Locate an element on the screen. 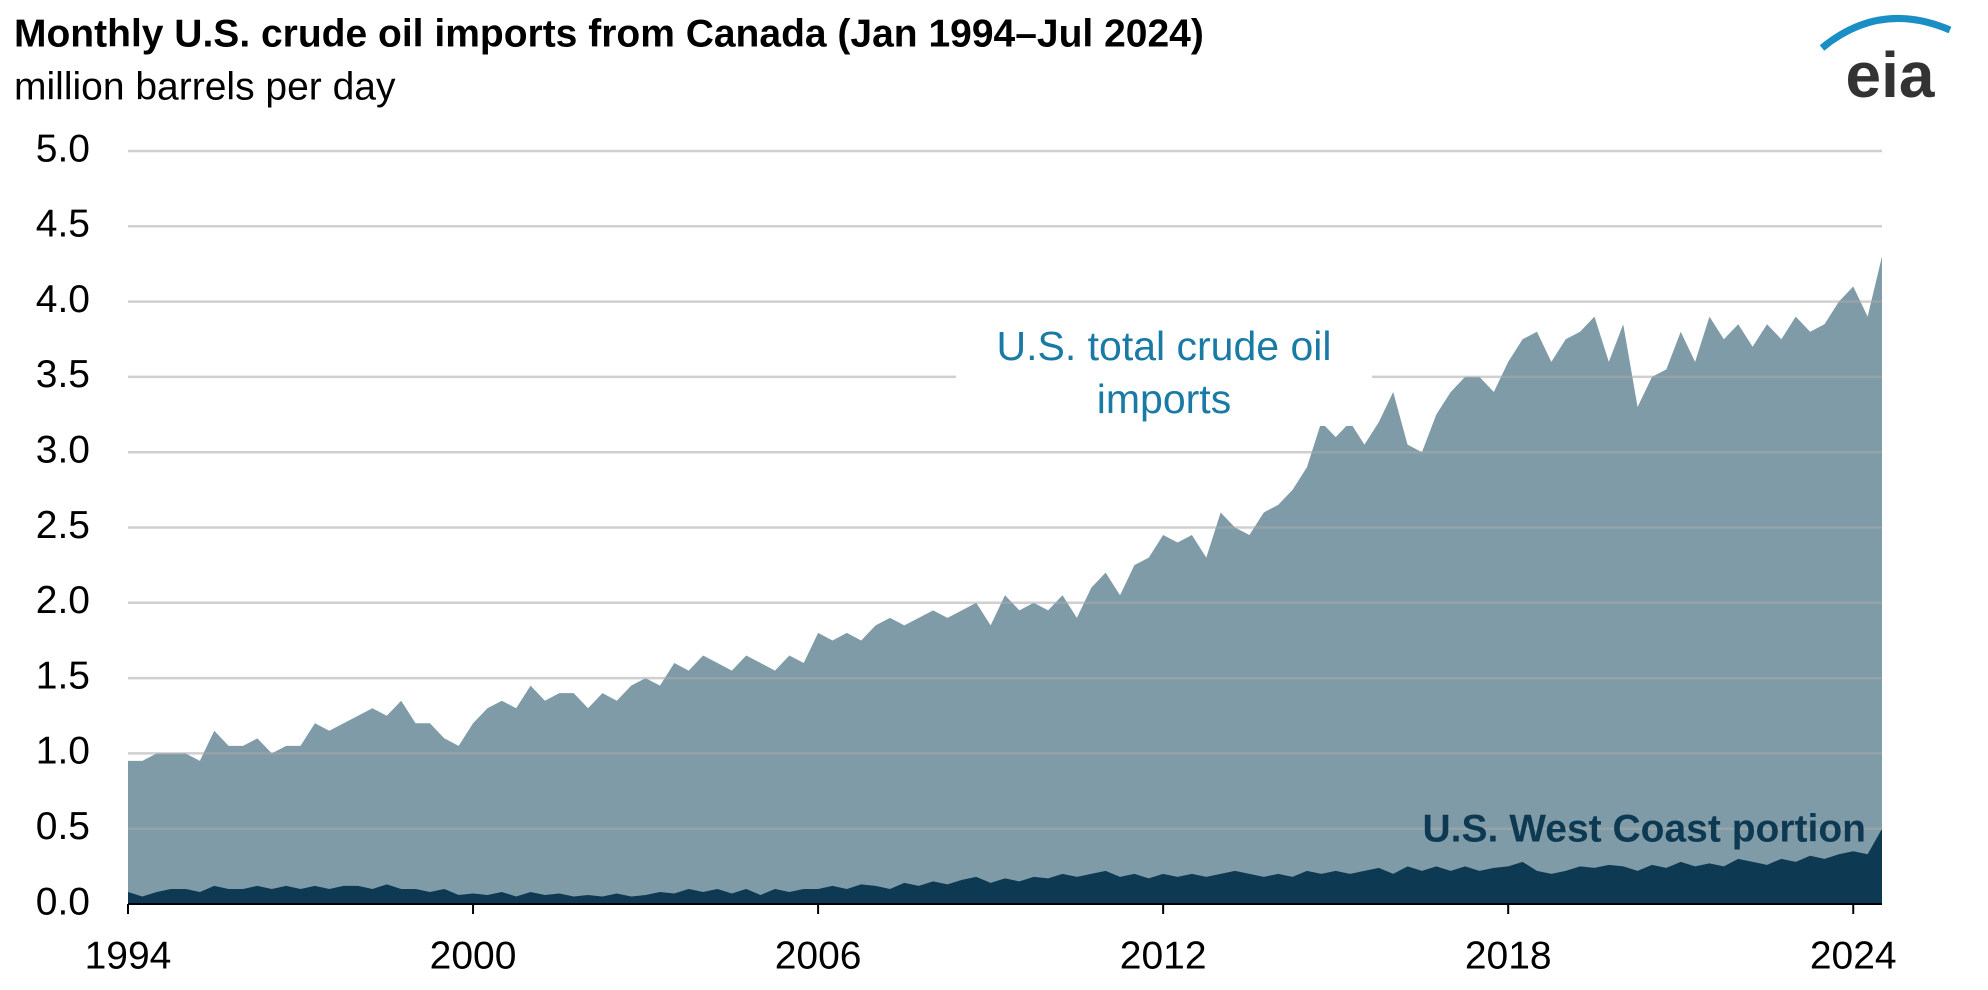 Image resolution: width=1988 pixels, height=990 pixels. y-tick-label: 3.5 is located at coordinates (63, 374).